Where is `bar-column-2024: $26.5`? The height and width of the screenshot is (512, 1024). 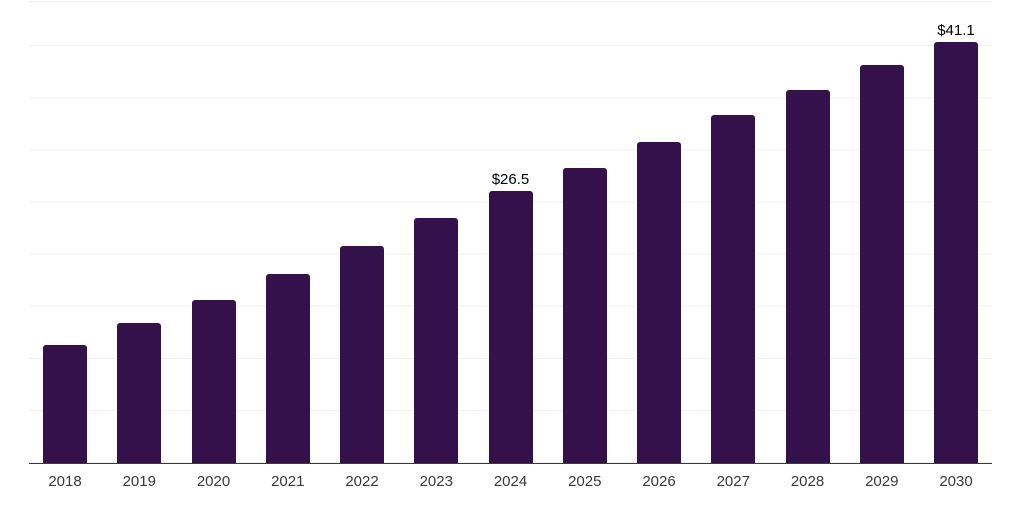 bar-column-2024: $26.5 is located at coordinates (510, 232).